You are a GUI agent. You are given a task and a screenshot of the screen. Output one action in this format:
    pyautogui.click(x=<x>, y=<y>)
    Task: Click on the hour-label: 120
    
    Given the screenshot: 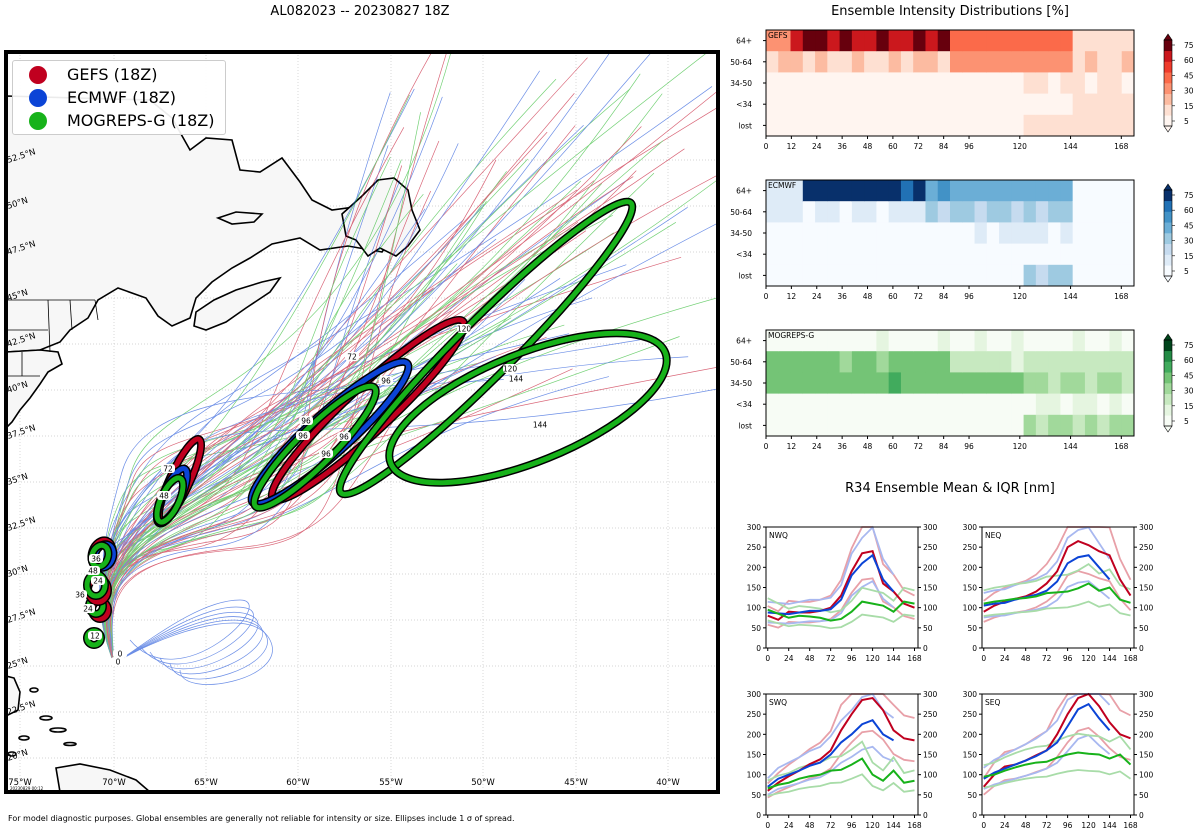 What is the action you would take?
    pyautogui.click(x=464, y=329)
    